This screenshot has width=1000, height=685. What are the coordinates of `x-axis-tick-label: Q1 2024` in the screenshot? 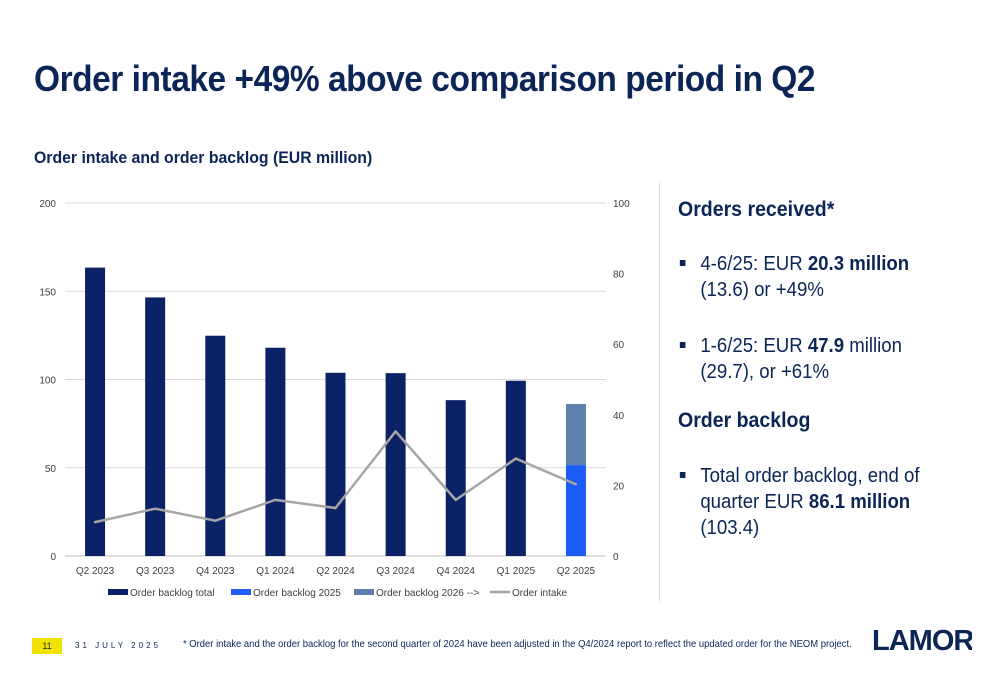 It's located at (275, 571).